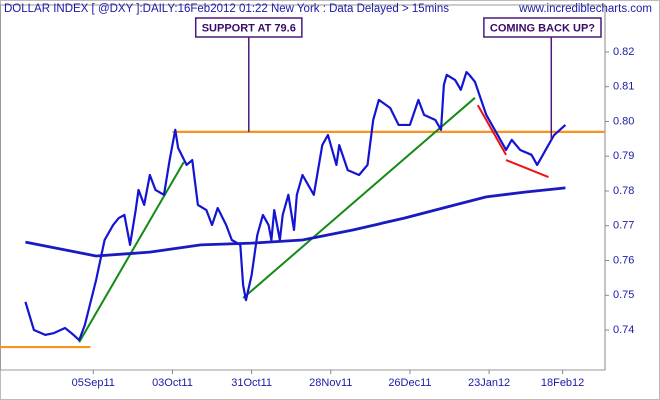 Image resolution: width=660 pixels, height=400 pixels. I want to click on source: www.incrediblecharts.com, so click(585, 9).